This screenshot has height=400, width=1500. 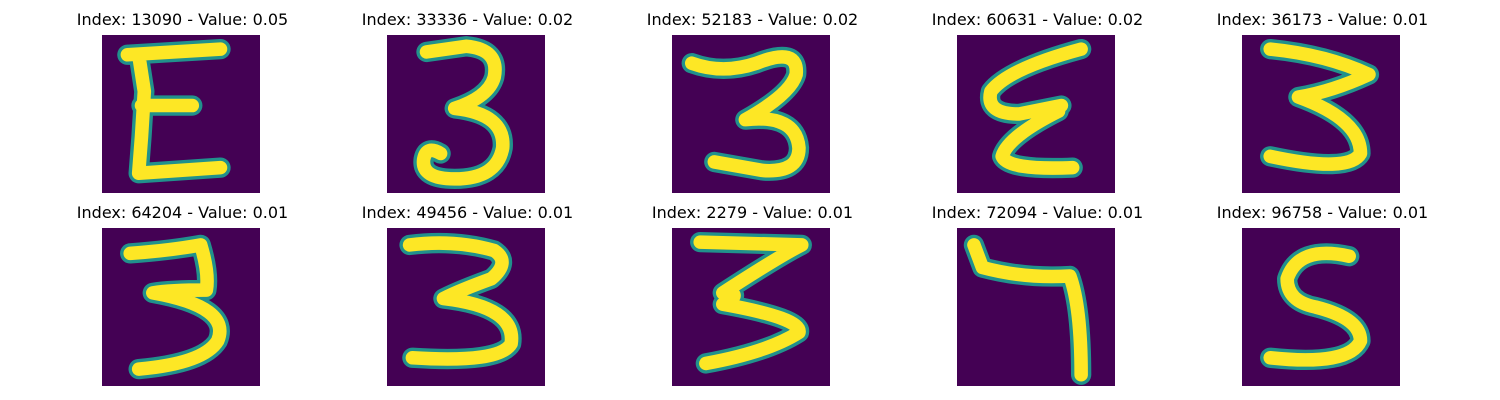 I want to click on digit-panel: Index: 96758 - Value: 0.01, so click(x=1322, y=298).